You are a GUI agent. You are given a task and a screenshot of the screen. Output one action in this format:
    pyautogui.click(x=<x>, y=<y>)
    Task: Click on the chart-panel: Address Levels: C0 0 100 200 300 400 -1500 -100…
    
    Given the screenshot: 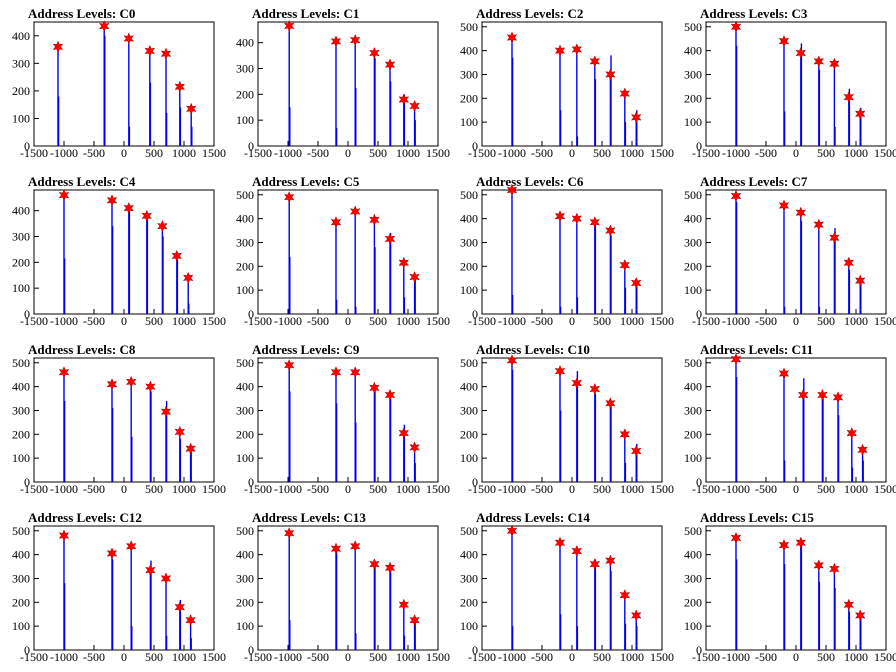 What is the action you would take?
    pyautogui.click(x=113, y=84)
    